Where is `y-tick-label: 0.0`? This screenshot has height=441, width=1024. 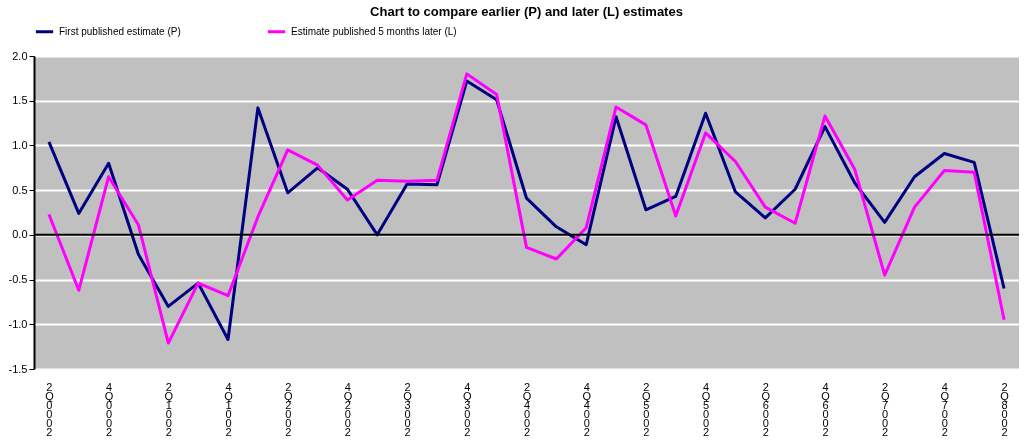
y-tick-label: 0.0 is located at coordinates (20, 234).